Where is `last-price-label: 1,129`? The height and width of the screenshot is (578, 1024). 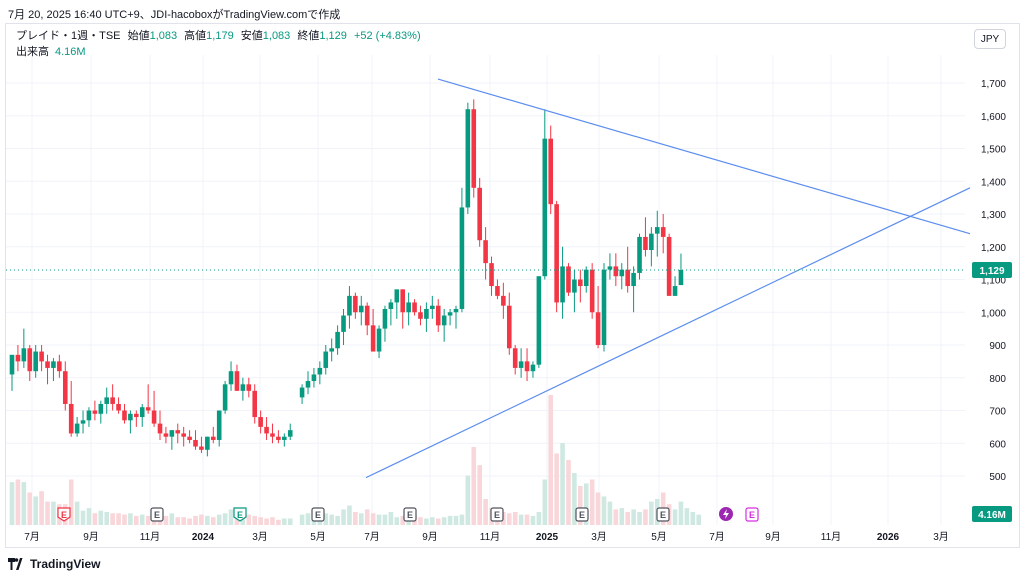 last-price-label: 1,129 is located at coordinates (991, 271).